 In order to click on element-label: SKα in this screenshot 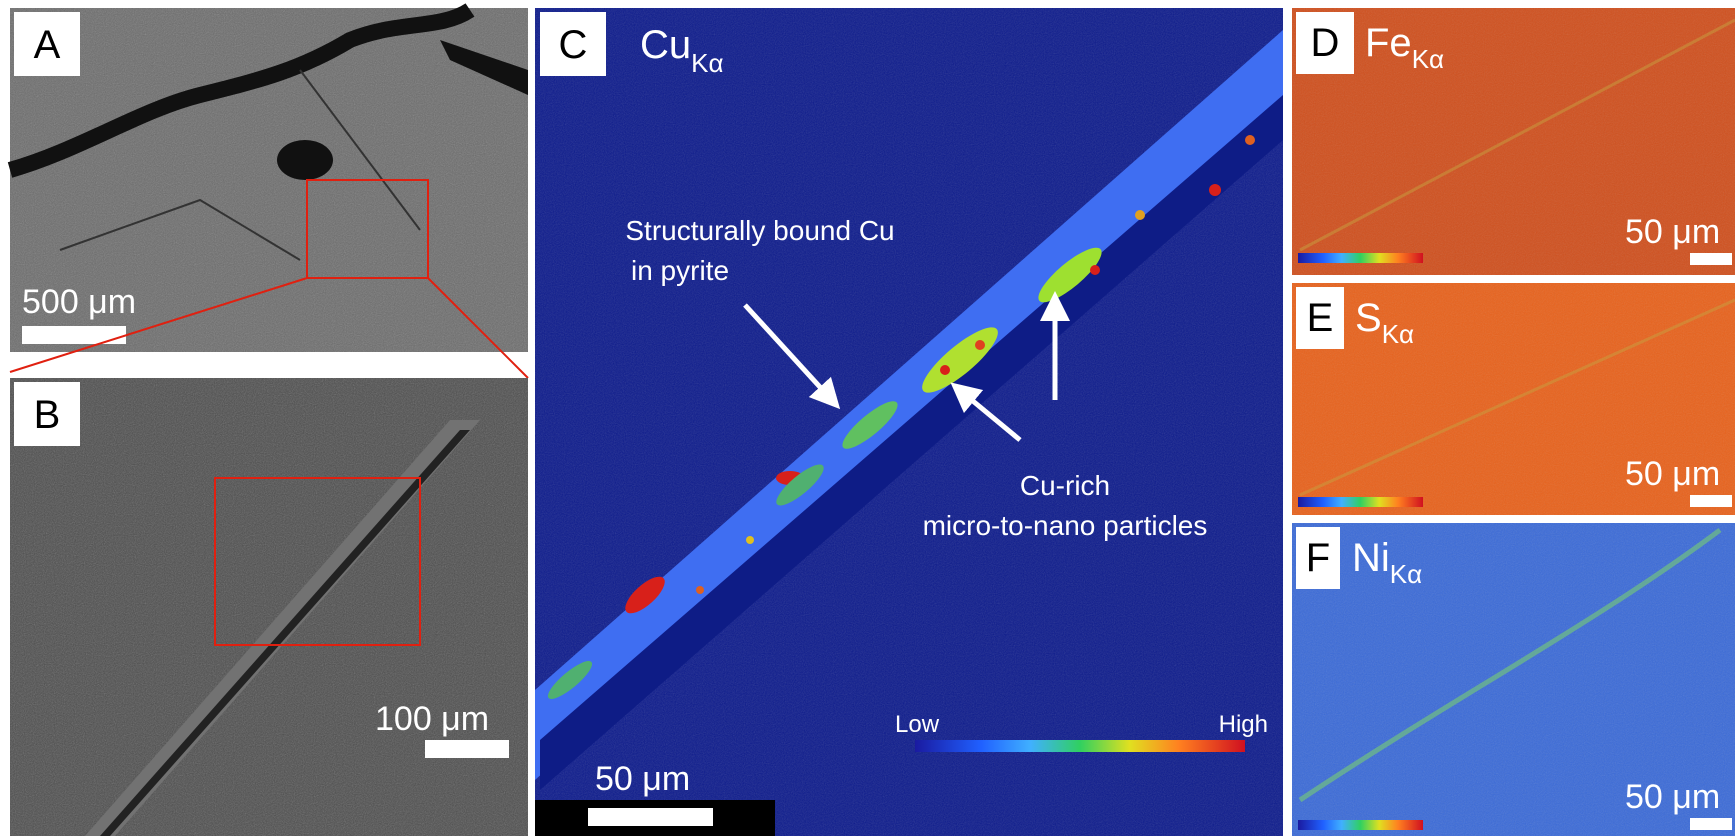, I will do `click(1384, 322)`.